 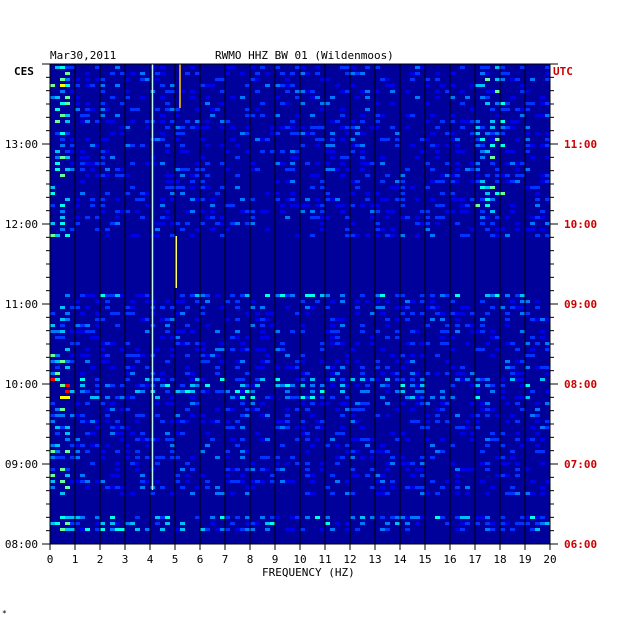 I want to click on x-tick-label: 20, so click(x=549, y=559).